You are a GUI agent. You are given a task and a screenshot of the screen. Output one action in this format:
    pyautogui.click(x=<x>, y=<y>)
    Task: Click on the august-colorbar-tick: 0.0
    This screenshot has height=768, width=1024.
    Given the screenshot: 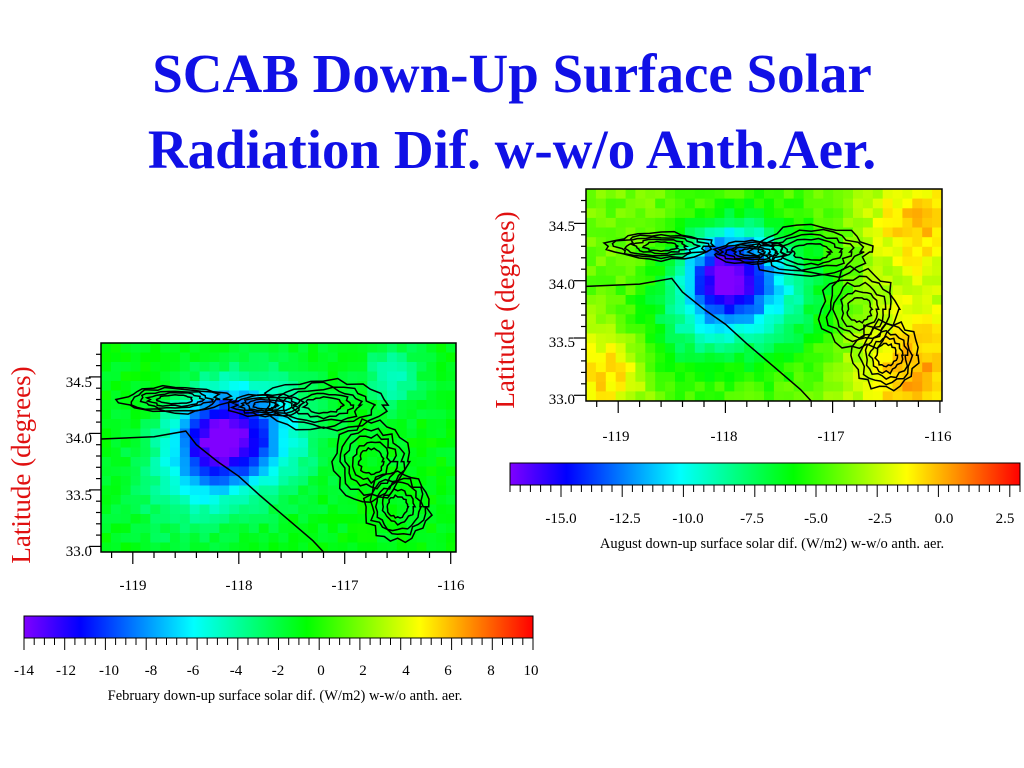 What is the action you would take?
    pyautogui.click(x=944, y=519)
    